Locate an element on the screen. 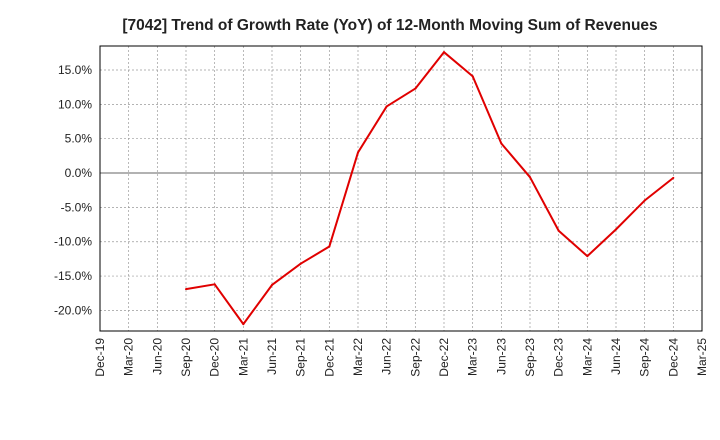 Image resolution: width=720 pixels, height=440 pixels. x-tick-label: Jun-20 is located at coordinates (157, 356).